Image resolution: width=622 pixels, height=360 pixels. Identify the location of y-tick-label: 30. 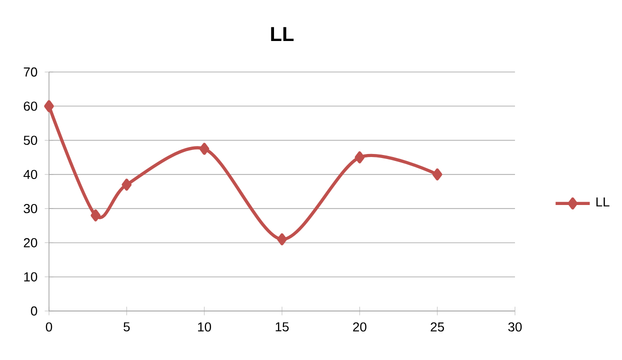
(31, 209).